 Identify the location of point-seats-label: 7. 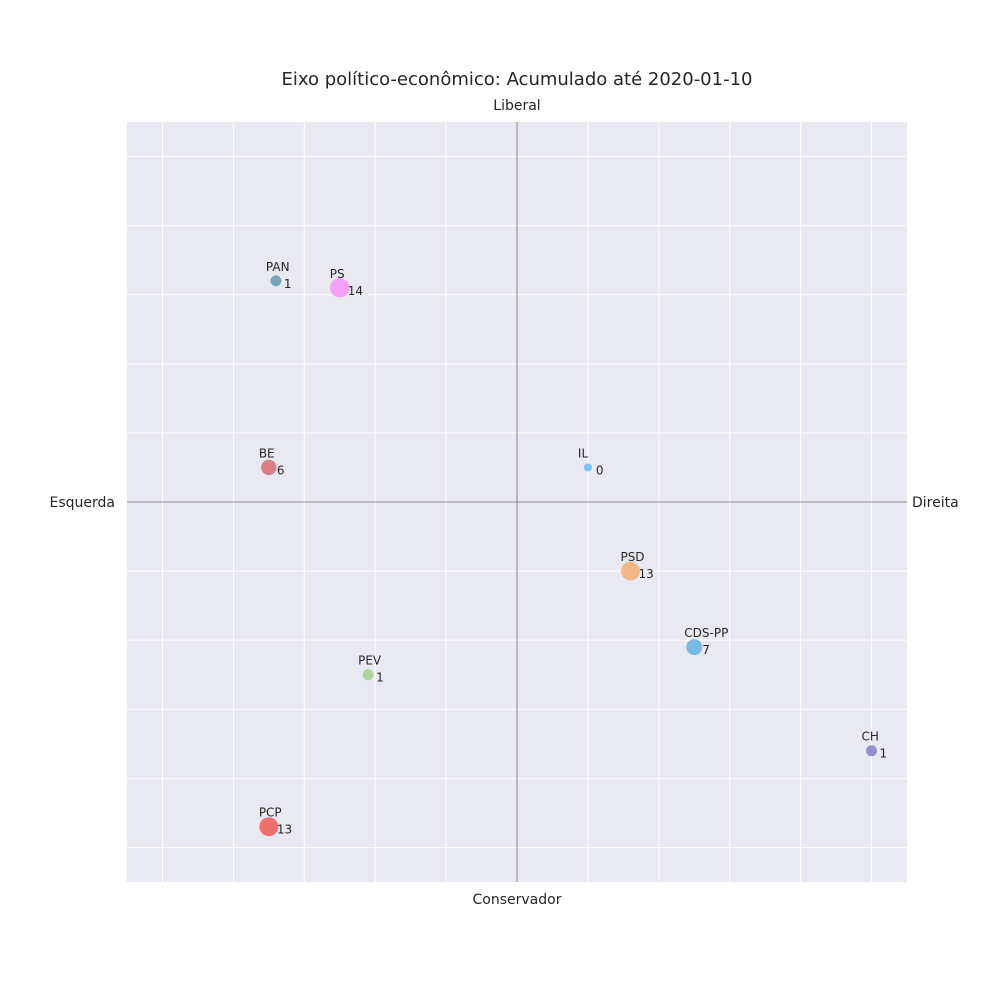
(706, 650).